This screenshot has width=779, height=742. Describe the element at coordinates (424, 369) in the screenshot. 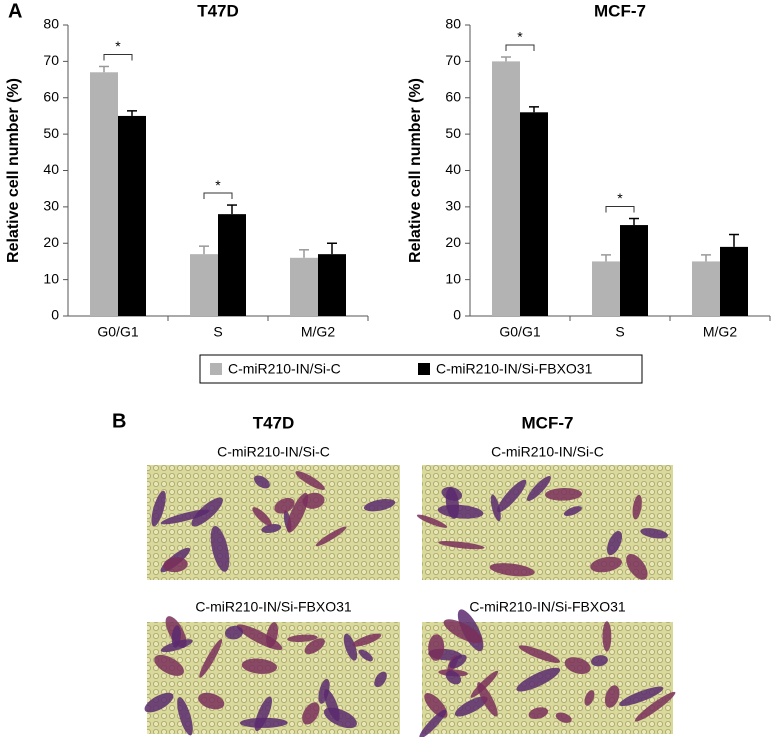

I see `legend-swatch` at that location.